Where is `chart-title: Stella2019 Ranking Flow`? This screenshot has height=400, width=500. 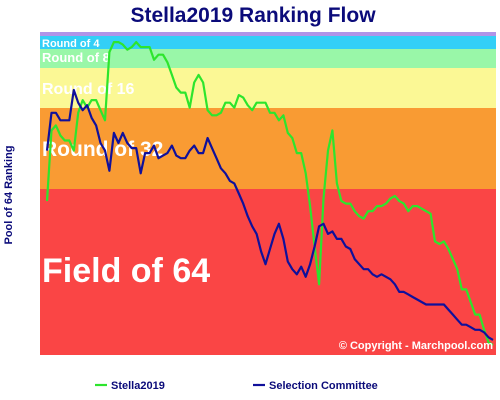 chart-title: Stella2019 Ranking Flow is located at coordinates (253, 15).